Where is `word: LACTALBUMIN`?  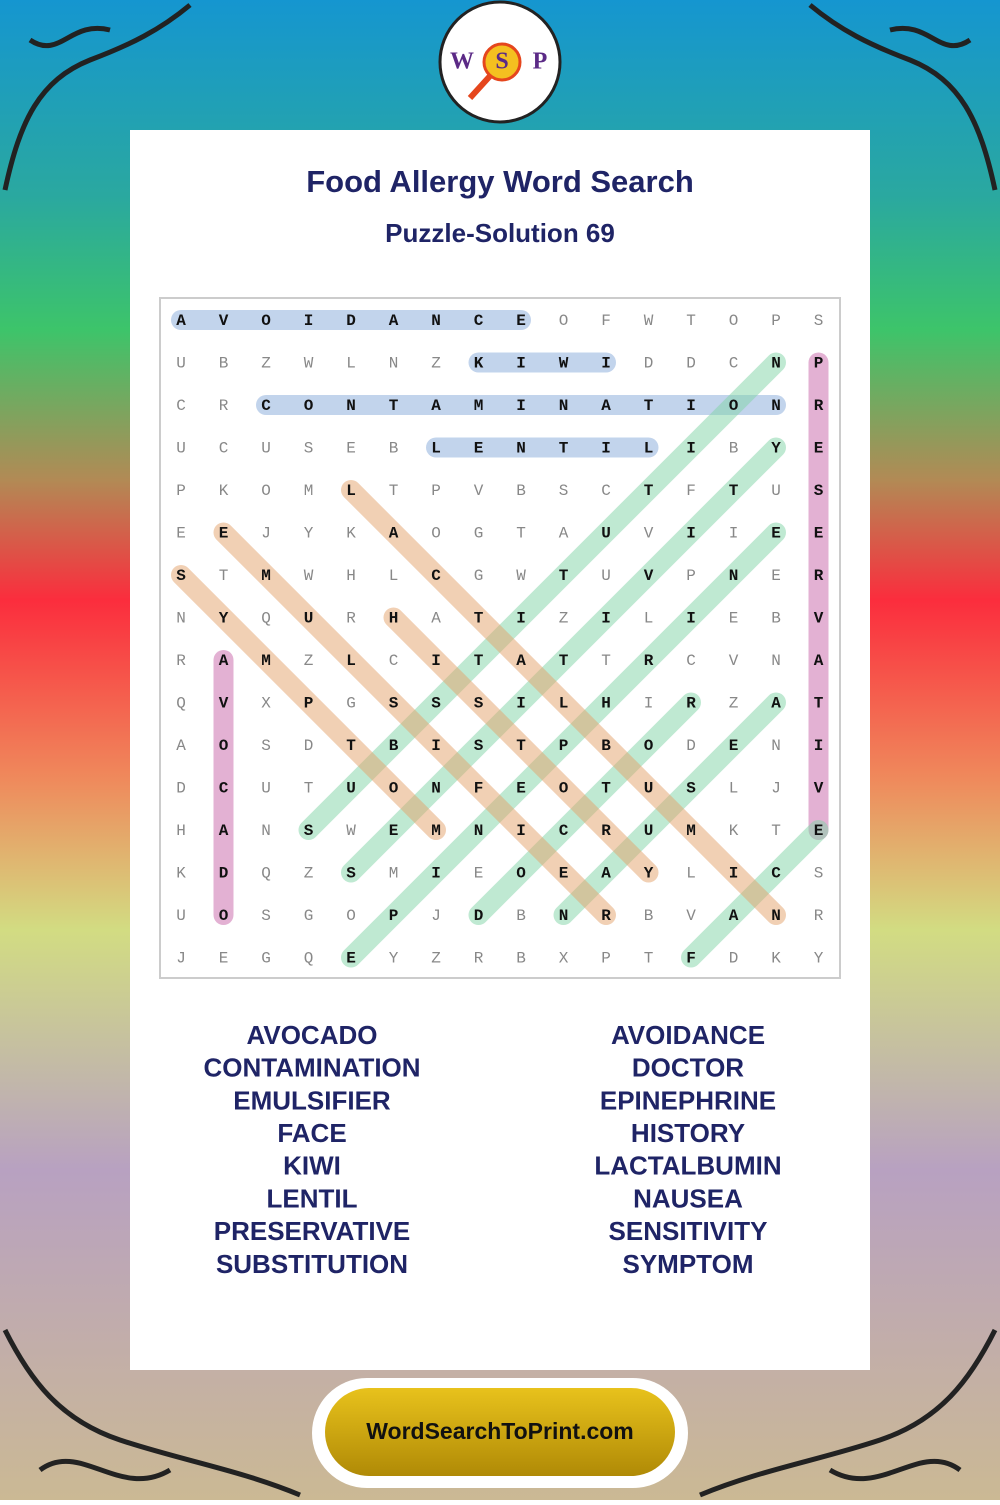 word: LACTALBUMIN is located at coordinates (687, 1166).